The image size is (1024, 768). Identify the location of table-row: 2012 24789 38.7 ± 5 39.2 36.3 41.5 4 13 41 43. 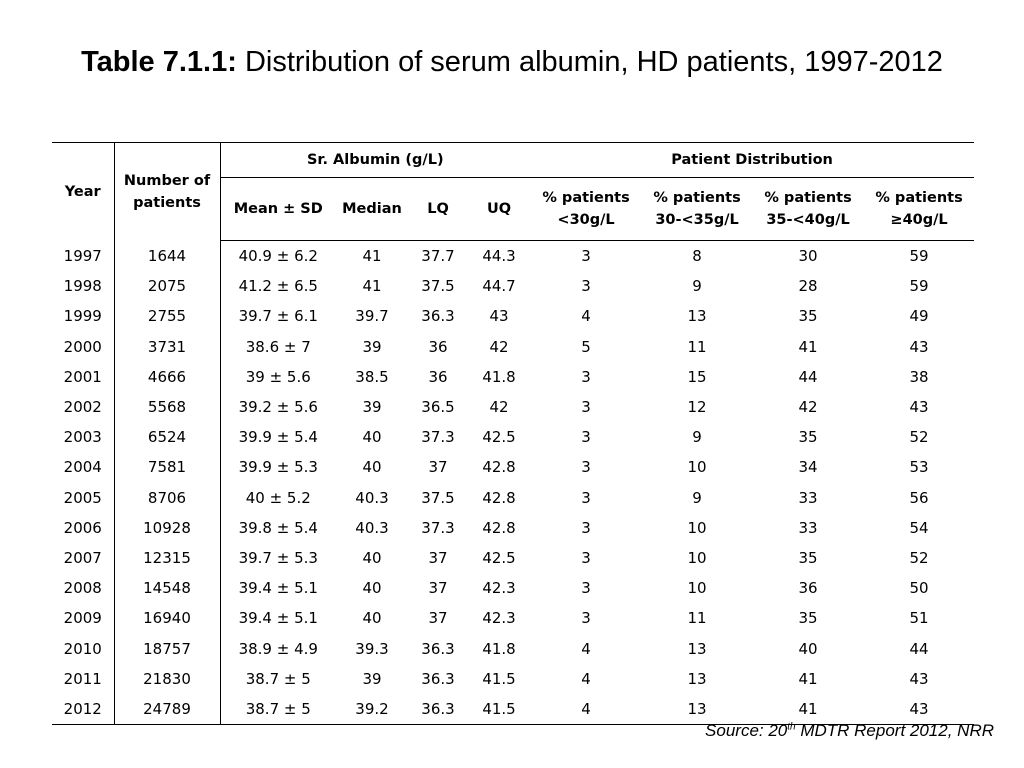
(513, 709).